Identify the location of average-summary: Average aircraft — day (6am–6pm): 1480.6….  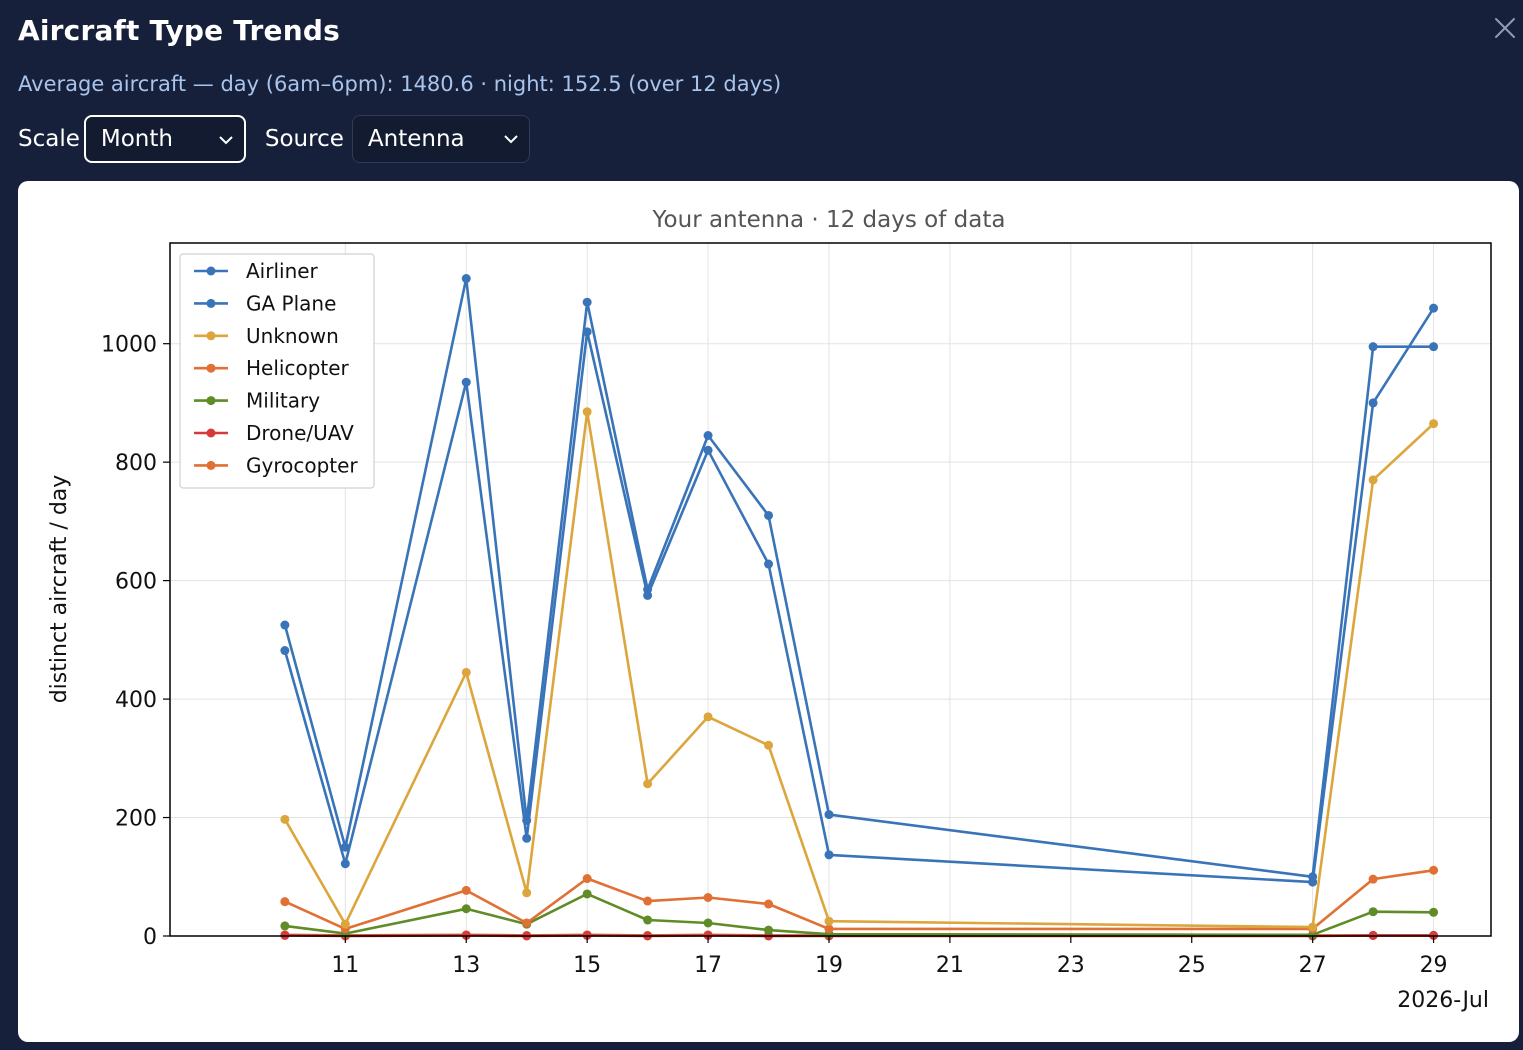
(400, 84).